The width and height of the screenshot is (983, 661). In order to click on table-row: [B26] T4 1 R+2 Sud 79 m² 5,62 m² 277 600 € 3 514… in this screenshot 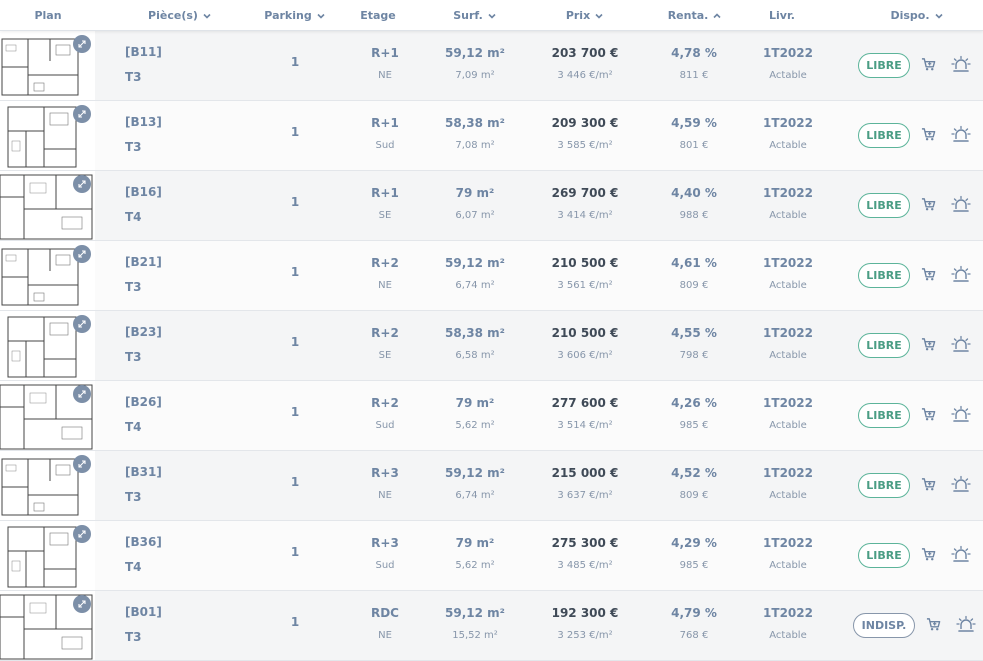, I will do `click(491, 416)`.